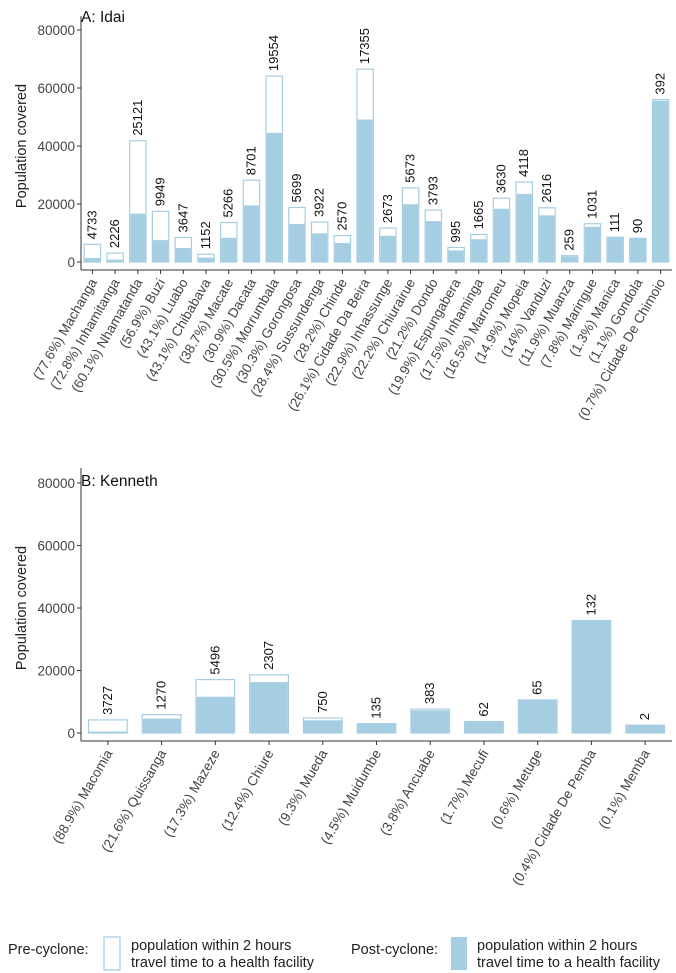  I want to click on x-tick-label: (0.1%) Memba, so click(624, 789).